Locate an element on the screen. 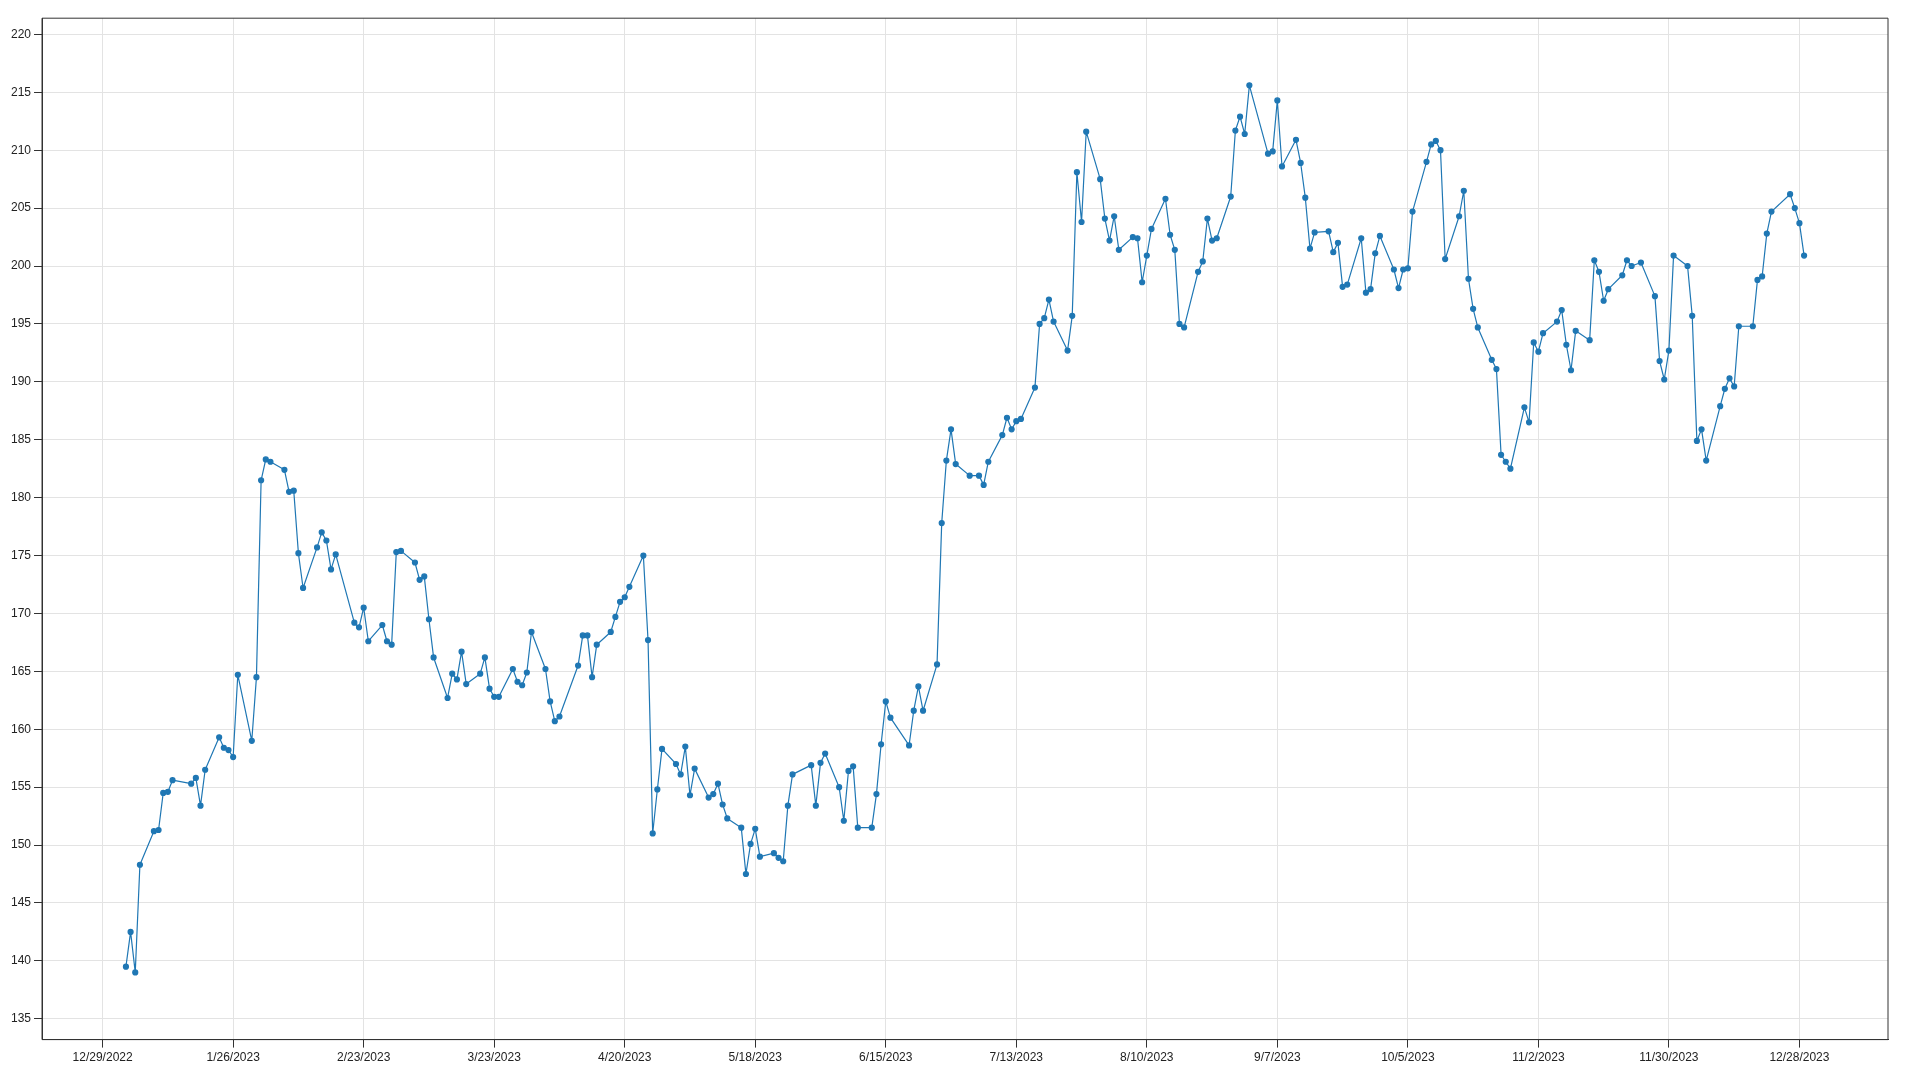  y-tick-label: 200 is located at coordinates (21, 265).